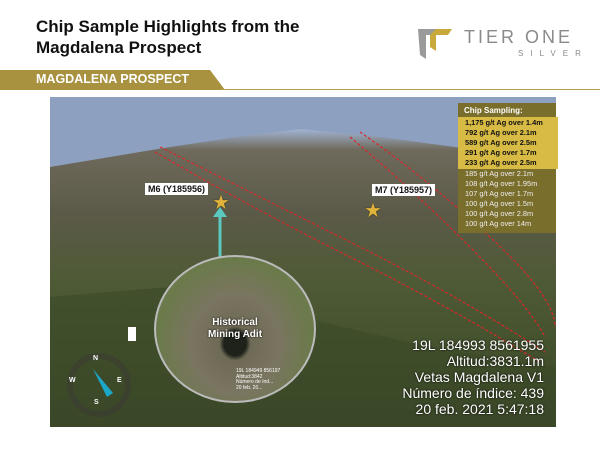 The height and width of the screenshot is (451, 600). Describe the element at coordinates (479, 409) in the screenshot. I see `gps-timestamp: 20 feb. 2021 5:47:18` at that location.